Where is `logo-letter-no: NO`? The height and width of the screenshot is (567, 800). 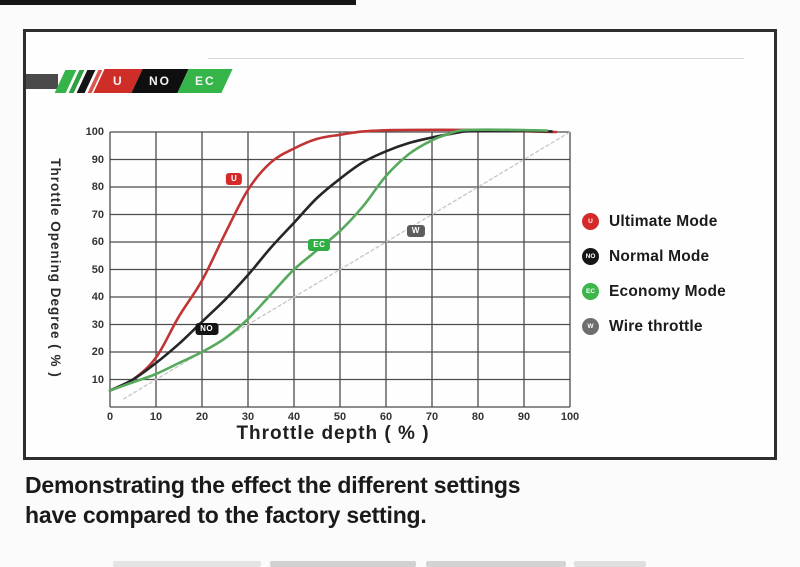
logo-letter-no: NO is located at coordinates (160, 81).